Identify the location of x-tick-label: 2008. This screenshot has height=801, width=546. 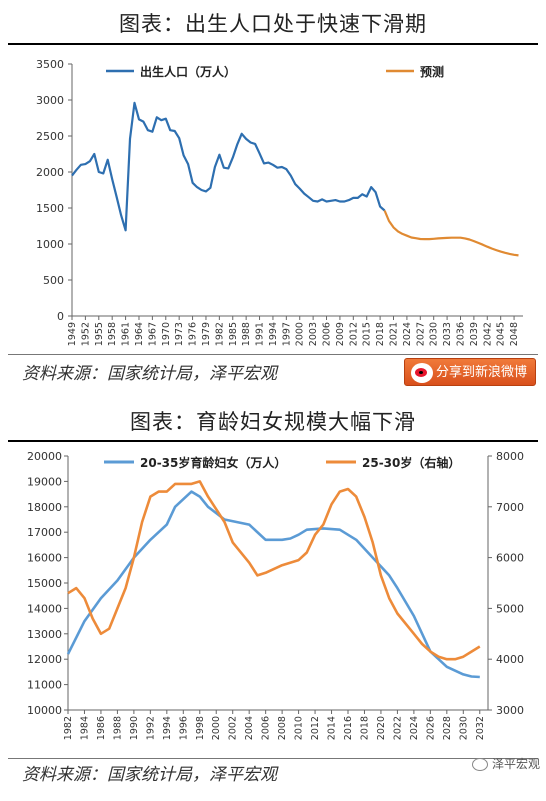
(282, 728).